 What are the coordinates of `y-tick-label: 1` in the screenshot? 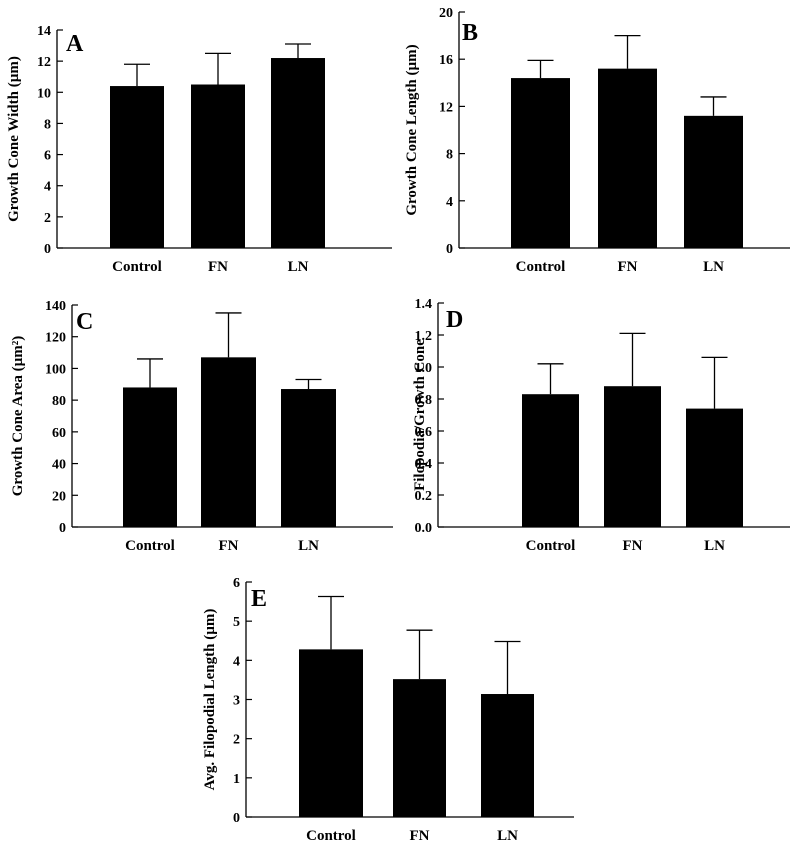 It's located at (236, 779).